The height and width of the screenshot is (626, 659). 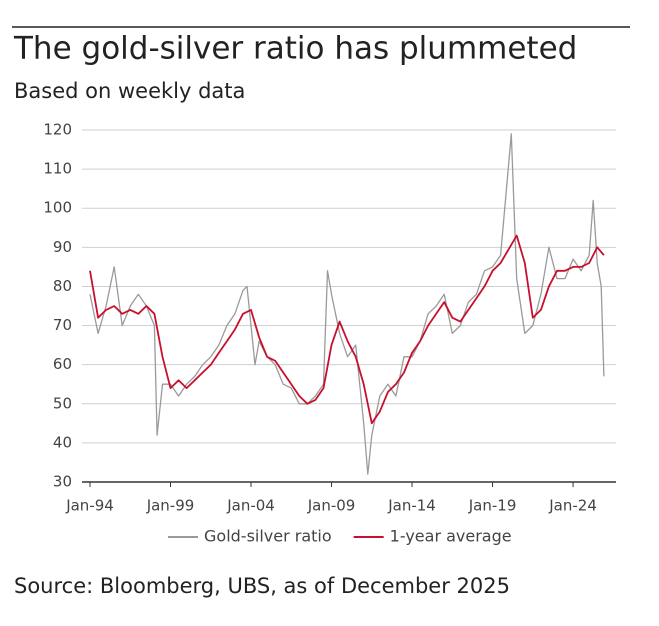 I want to click on x-tick-label: Jan-04, so click(x=250, y=506).